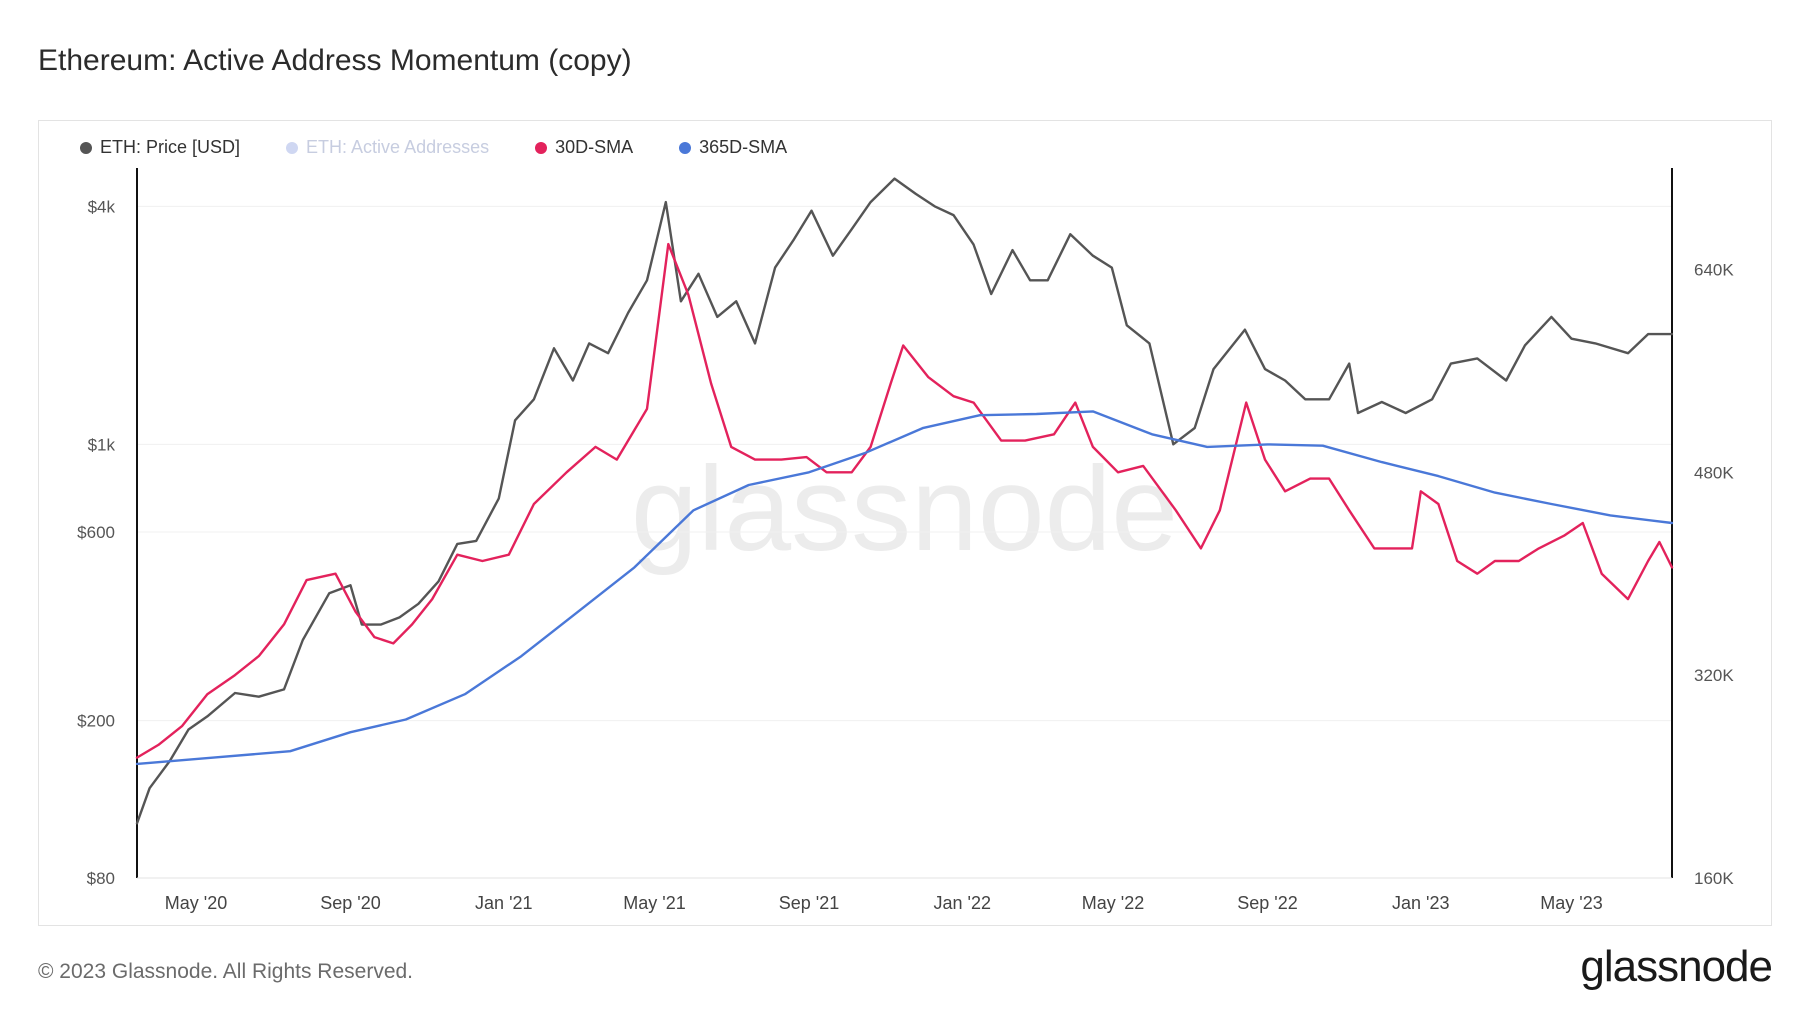 This screenshot has height=1013, width=1800. Describe the element at coordinates (170, 147) in the screenshot. I see `legend-label: ETH: Price [USD]` at that location.